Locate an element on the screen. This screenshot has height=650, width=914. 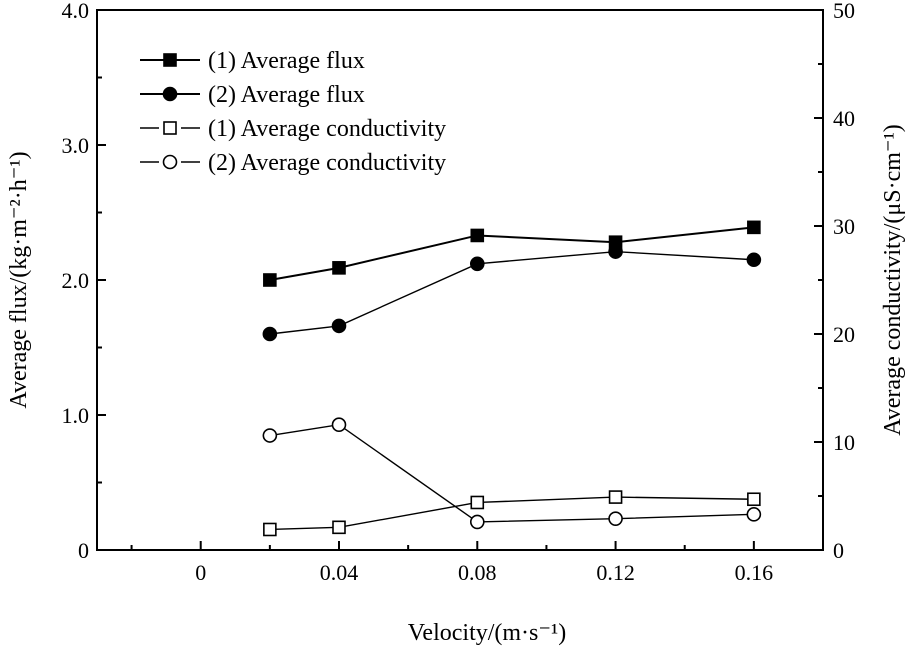
x-tick-label: 0.12 is located at coordinates (615, 572).